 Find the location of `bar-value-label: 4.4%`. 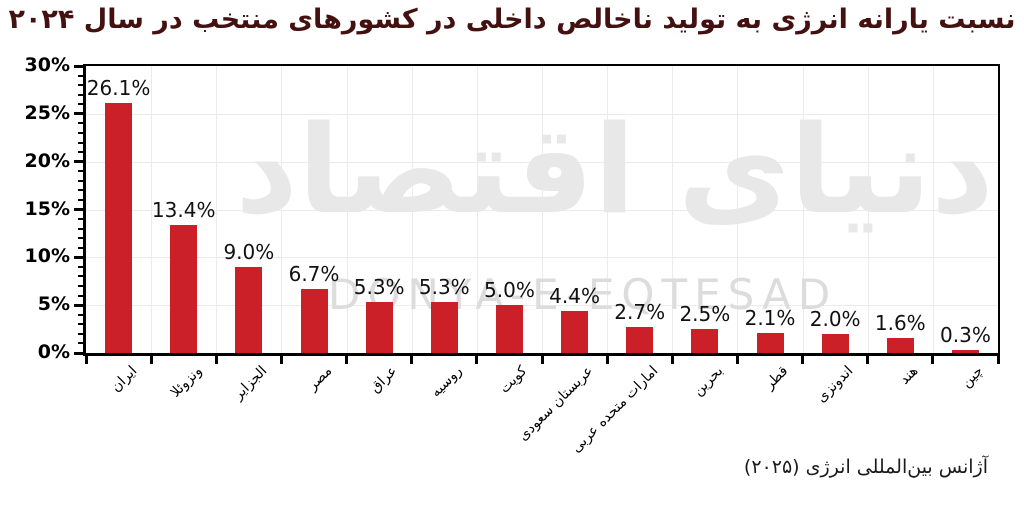

bar-value-label: 4.4% is located at coordinates (574, 295).